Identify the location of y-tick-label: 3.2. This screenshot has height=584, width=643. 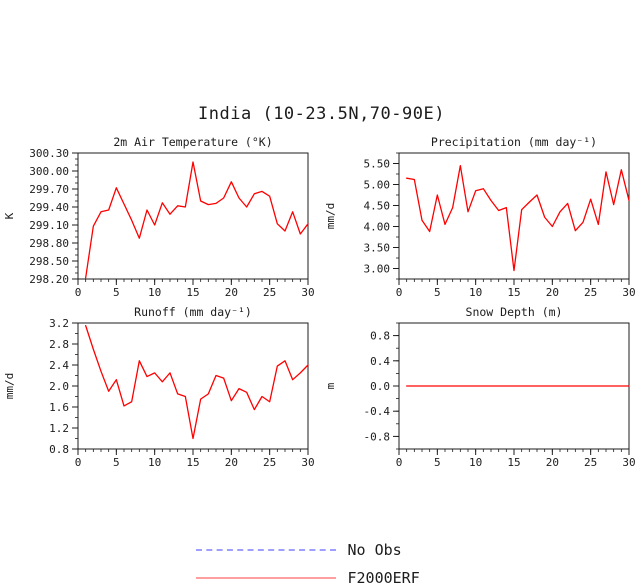
(59, 323).